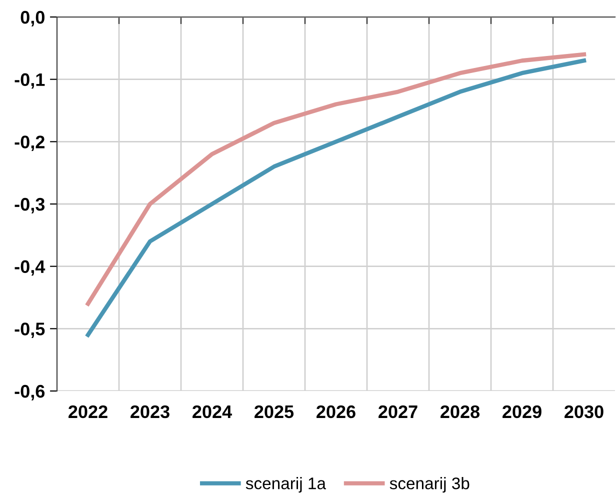 The width and height of the screenshot is (616, 500). Describe the element at coordinates (29, 81) in the screenshot. I see `y-tick-label: -0,1` at that location.